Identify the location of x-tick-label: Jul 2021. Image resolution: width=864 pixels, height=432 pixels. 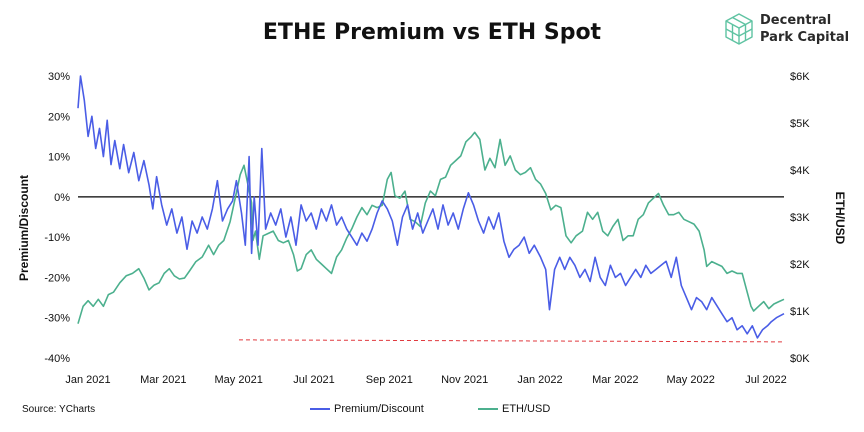
(314, 380).